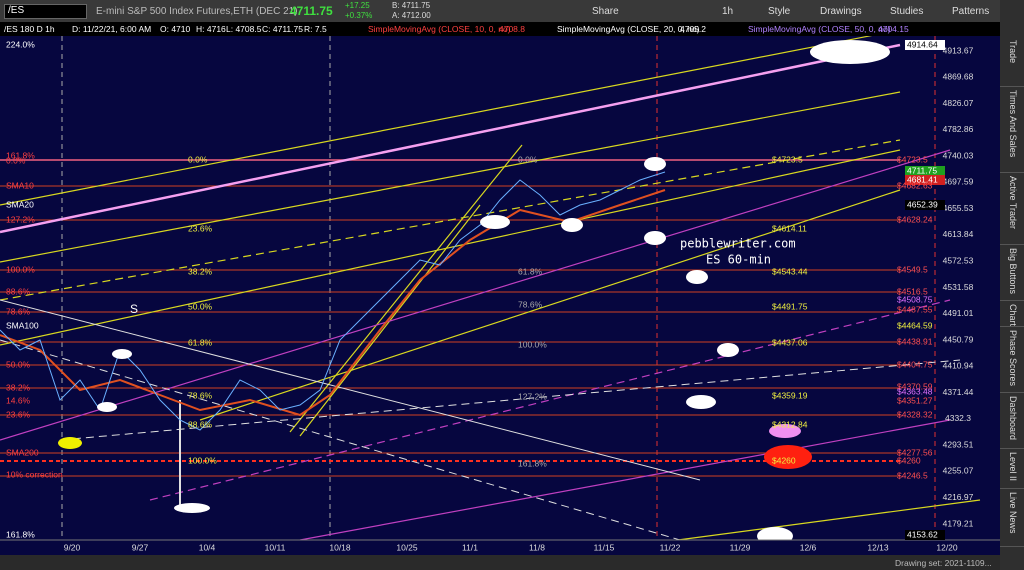 The height and width of the screenshot is (570, 1024). What do you see at coordinates (958, 208) in the screenshot?
I see `price-axis-label: 4655.53` at bounding box center [958, 208].